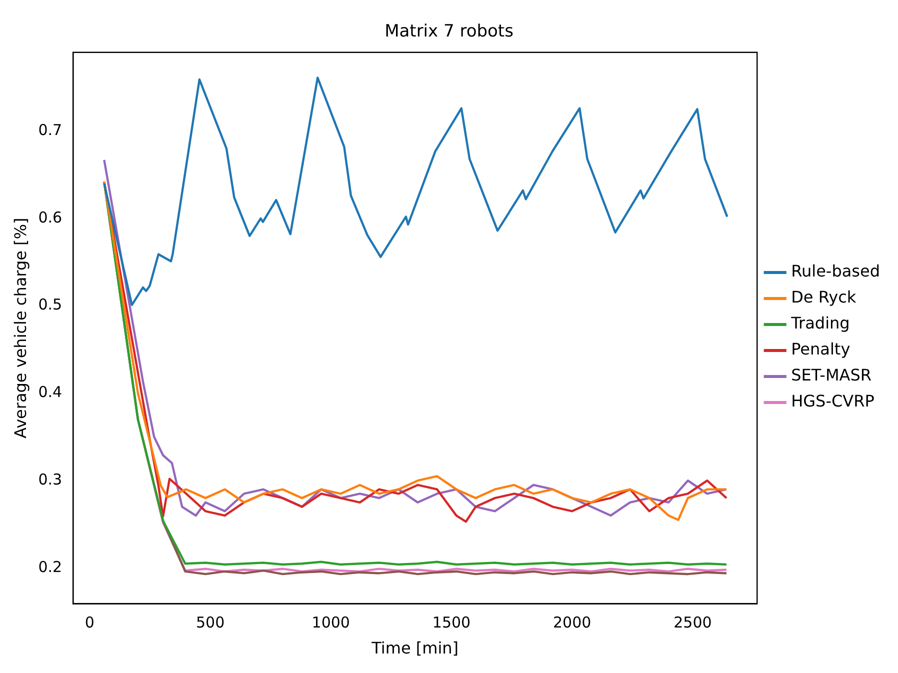 The height and width of the screenshot is (673, 898). I want to click on y-tick-label: 0.3, so click(50, 479).